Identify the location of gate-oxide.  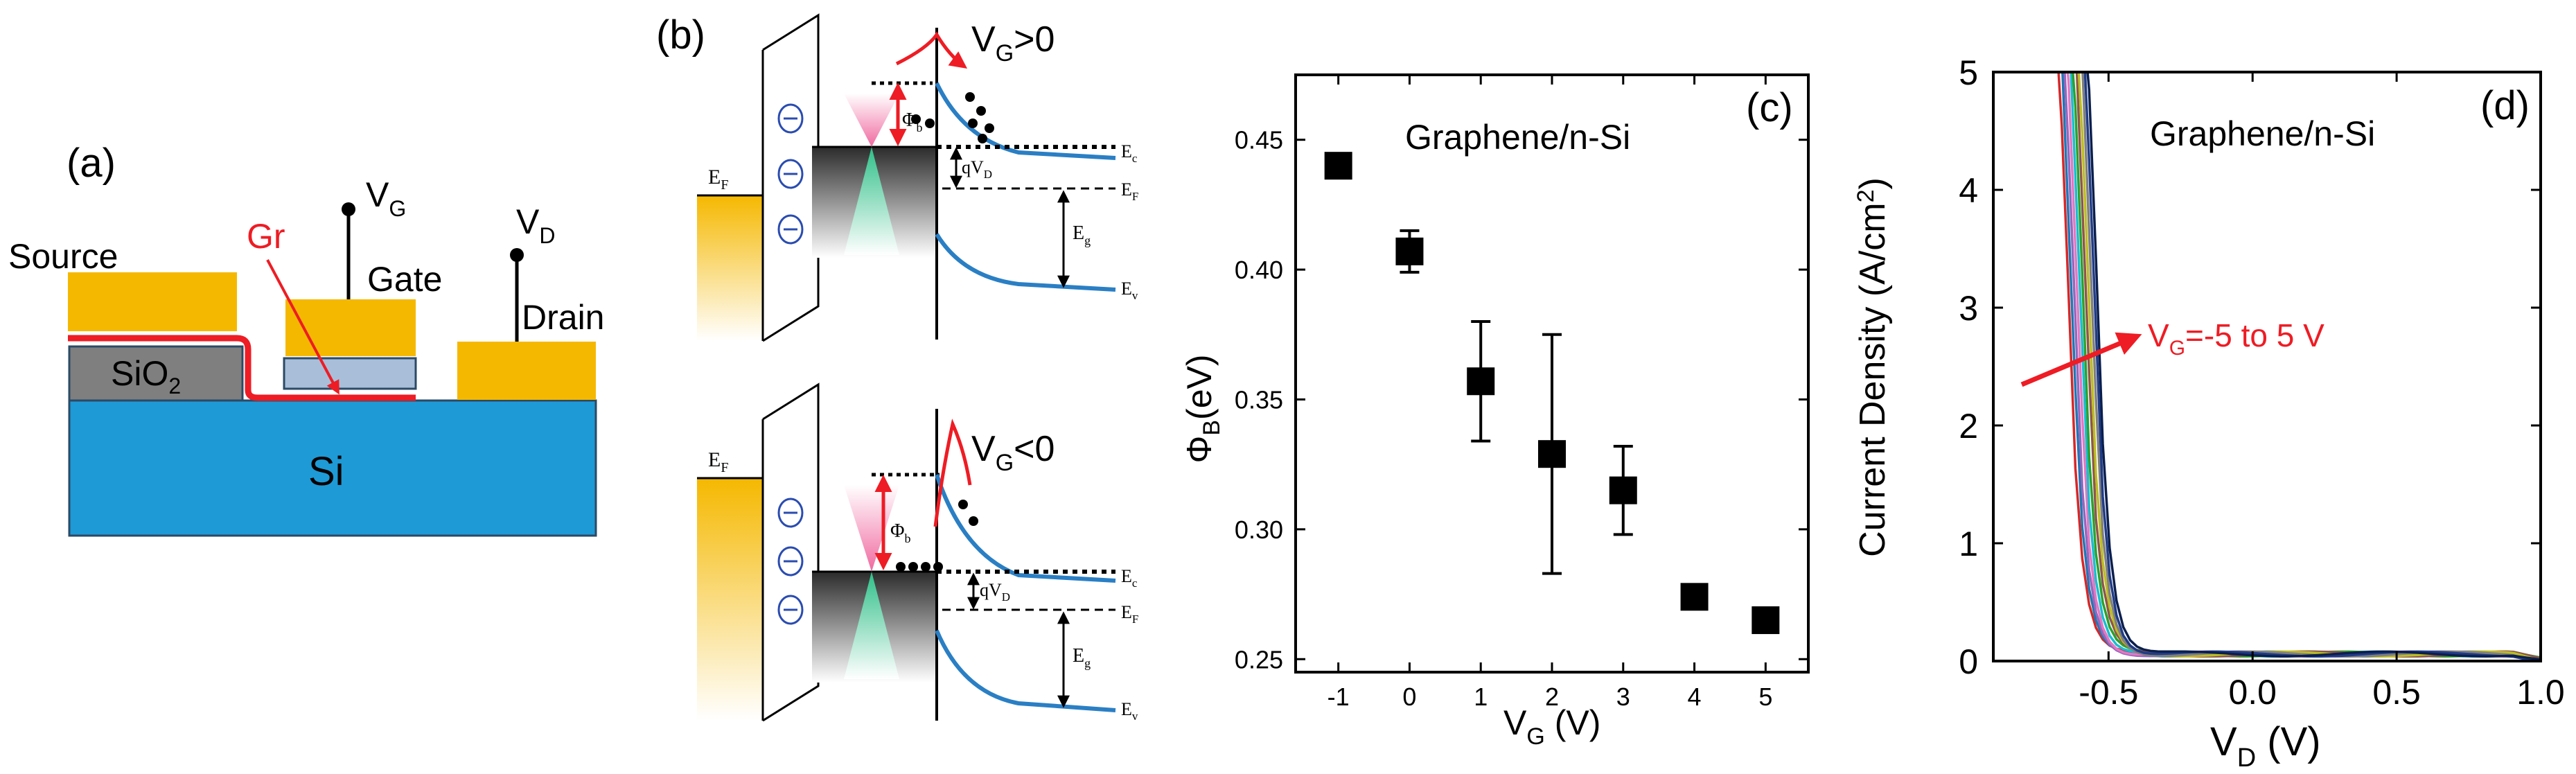
(350, 373).